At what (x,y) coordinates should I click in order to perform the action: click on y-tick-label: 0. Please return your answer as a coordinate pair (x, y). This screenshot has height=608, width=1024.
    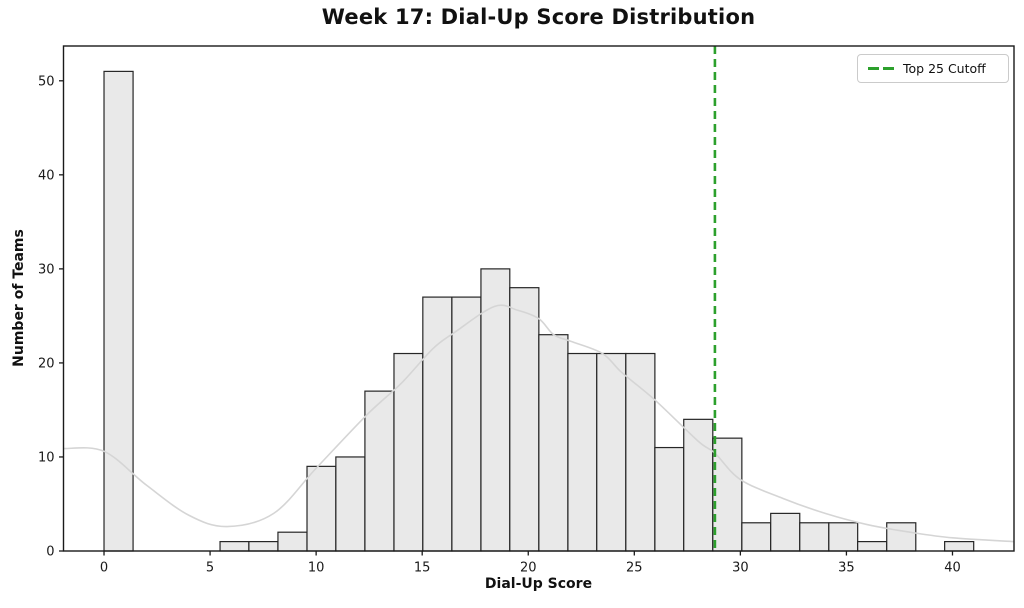
    Looking at the image, I should click on (50, 552).